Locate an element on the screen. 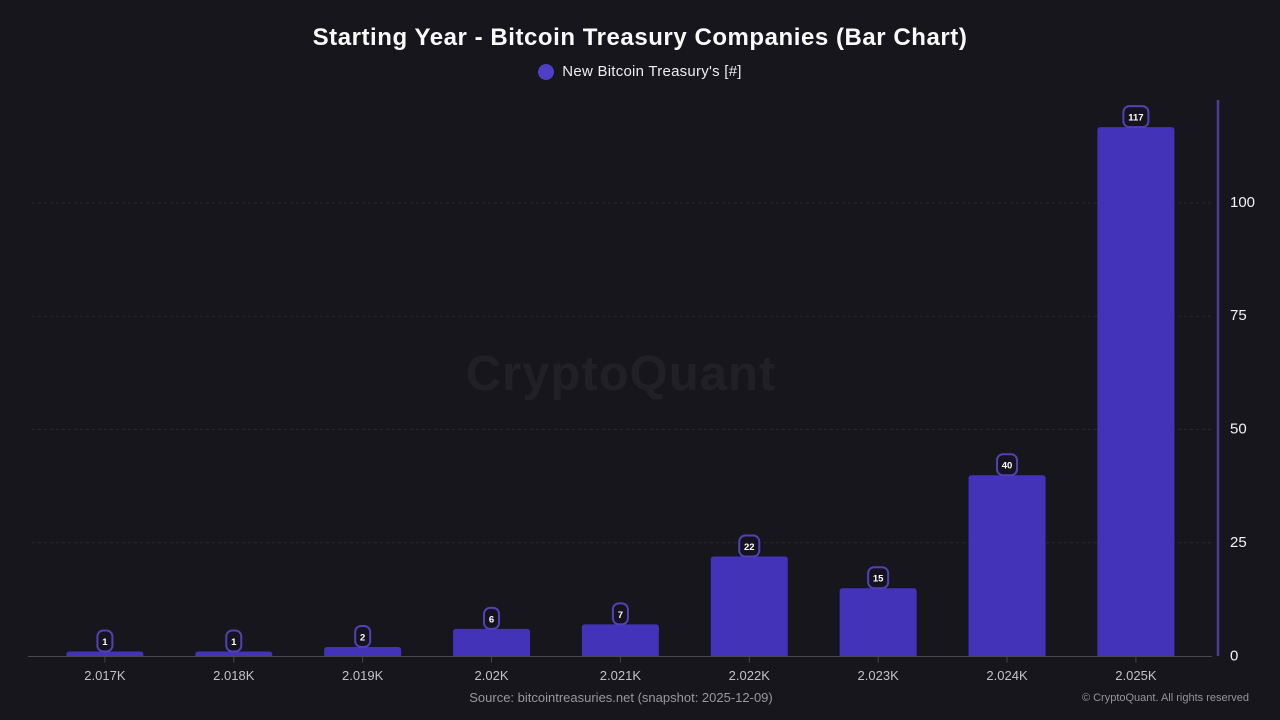 The width and height of the screenshot is (1280, 720). svg-text: 2.021K is located at coordinates (621, 675).